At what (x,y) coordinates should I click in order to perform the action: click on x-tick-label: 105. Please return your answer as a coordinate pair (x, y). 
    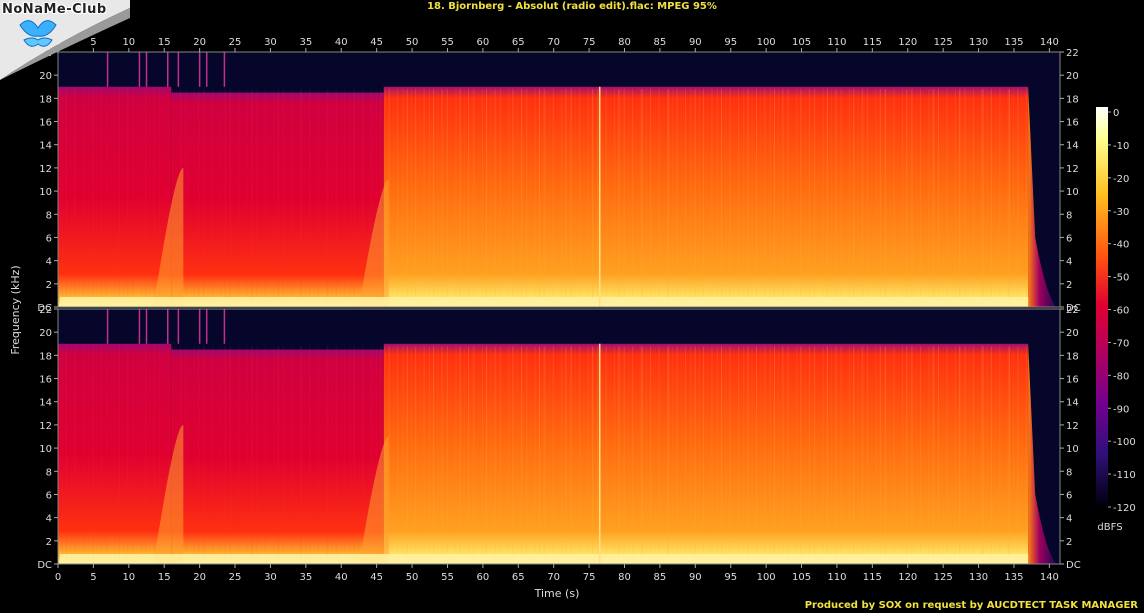
    Looking at the image, I should click on (801, 42).